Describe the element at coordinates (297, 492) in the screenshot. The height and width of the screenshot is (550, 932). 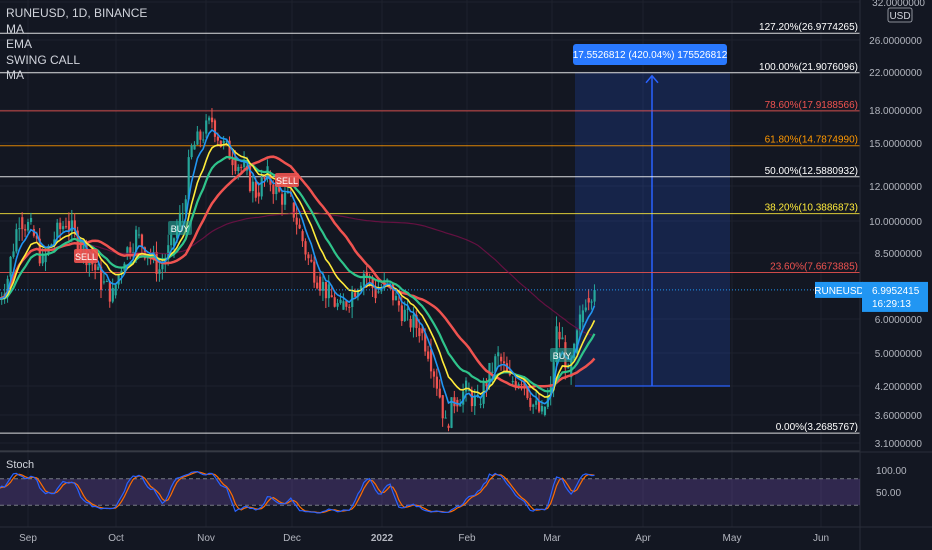
I see `stoch-k-line` at that location.